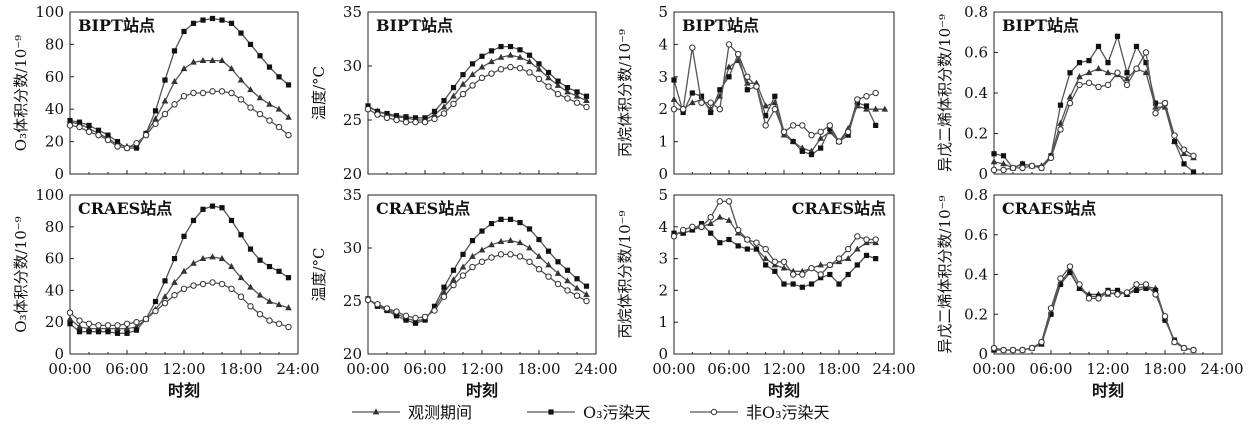  What do you see at coordinates (625, 93) in the screenshot?
I see `y-axis-label: 丙烷体积分数/10⁻⁹` at bounding box center [625, 93].